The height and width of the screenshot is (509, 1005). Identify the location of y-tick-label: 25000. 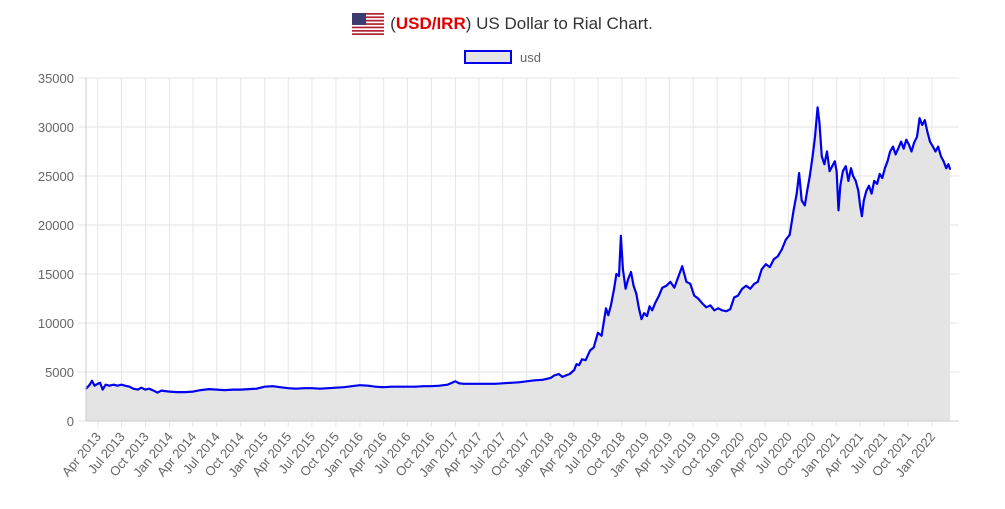
(56, 176).